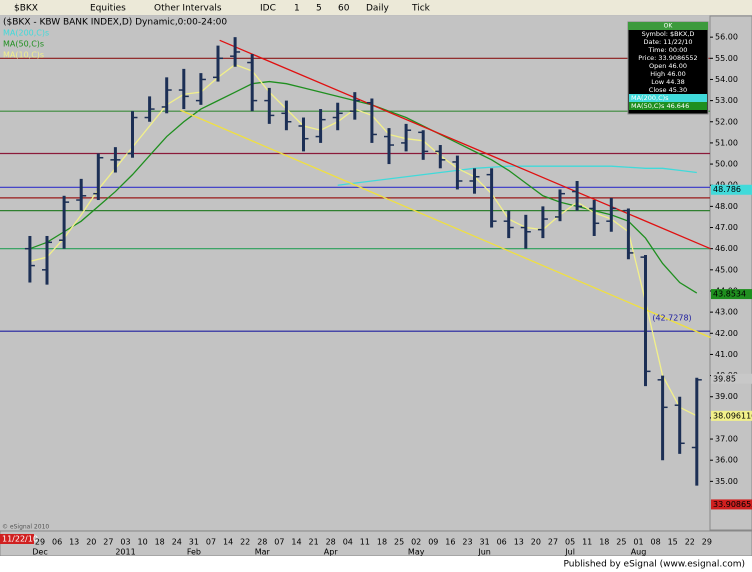  Describe the element at coordinates (39, 552) in the screenshot. I see `x-month-label: Dec` at that location.